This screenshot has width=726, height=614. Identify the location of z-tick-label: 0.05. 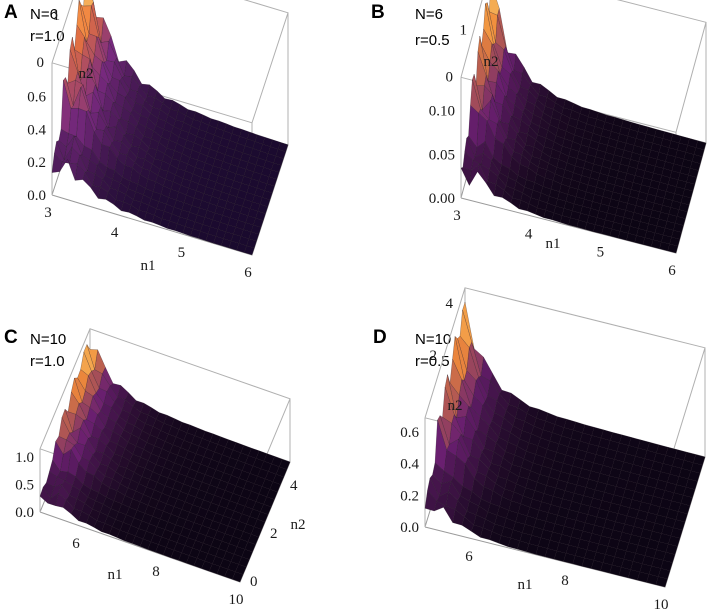
(442, 155).